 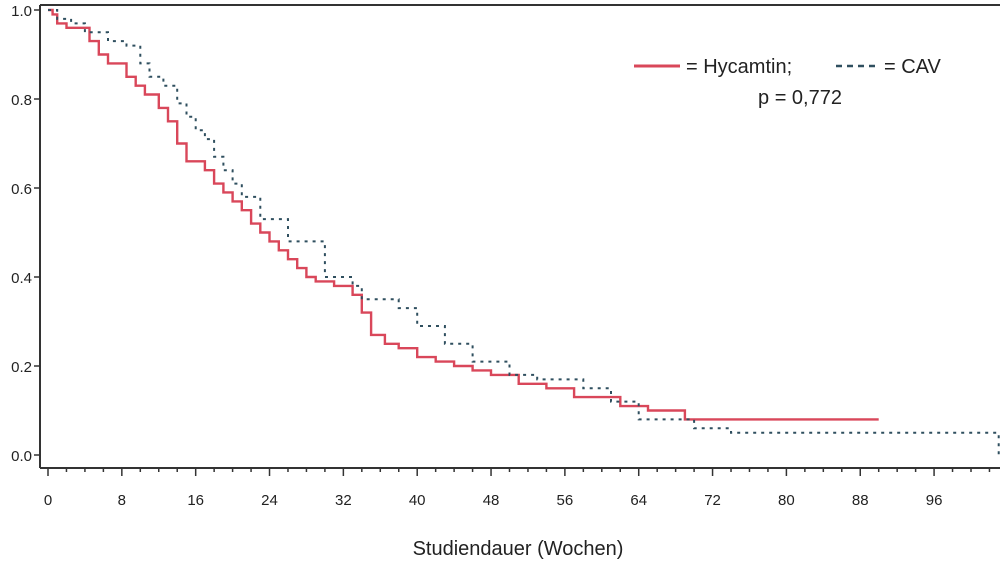 What do you see at coordinates (21, 456) in the screenshot?
I see `y-tick-label: 0.0` at bounding box center [21, 456].